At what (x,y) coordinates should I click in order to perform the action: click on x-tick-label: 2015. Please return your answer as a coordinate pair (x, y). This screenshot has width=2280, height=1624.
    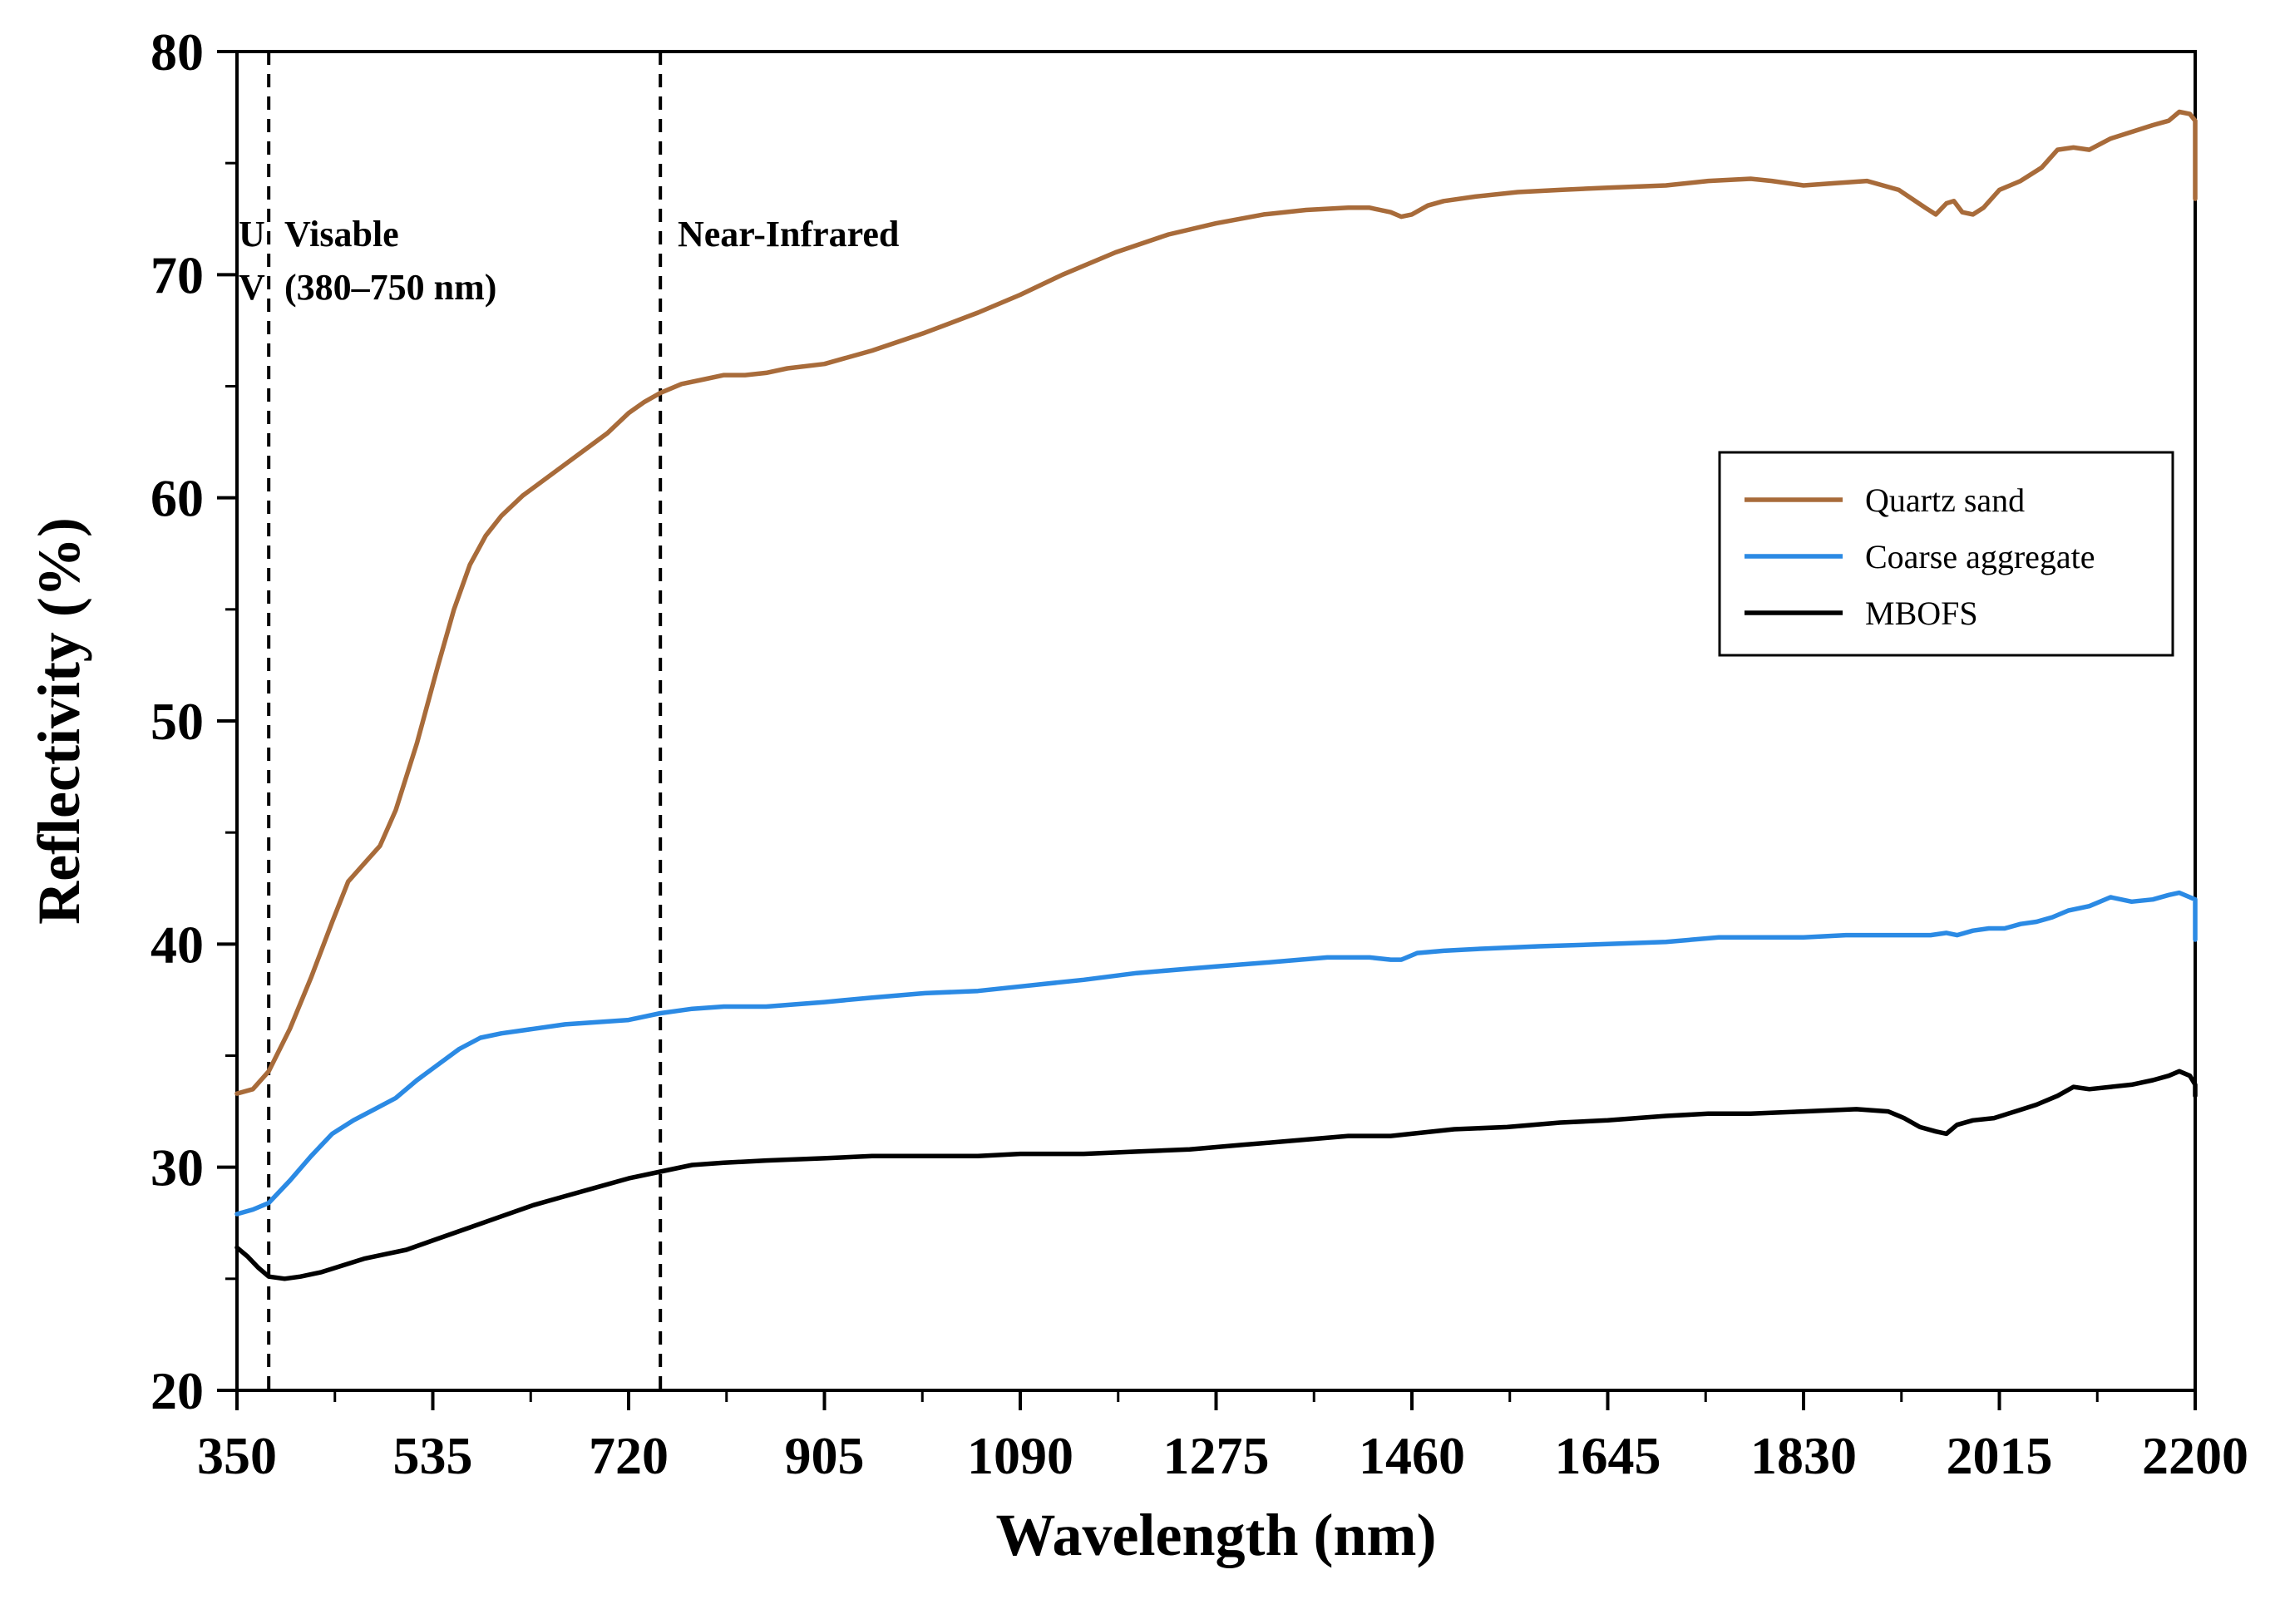
    Looking at the image, I should click on (2000, 1455).